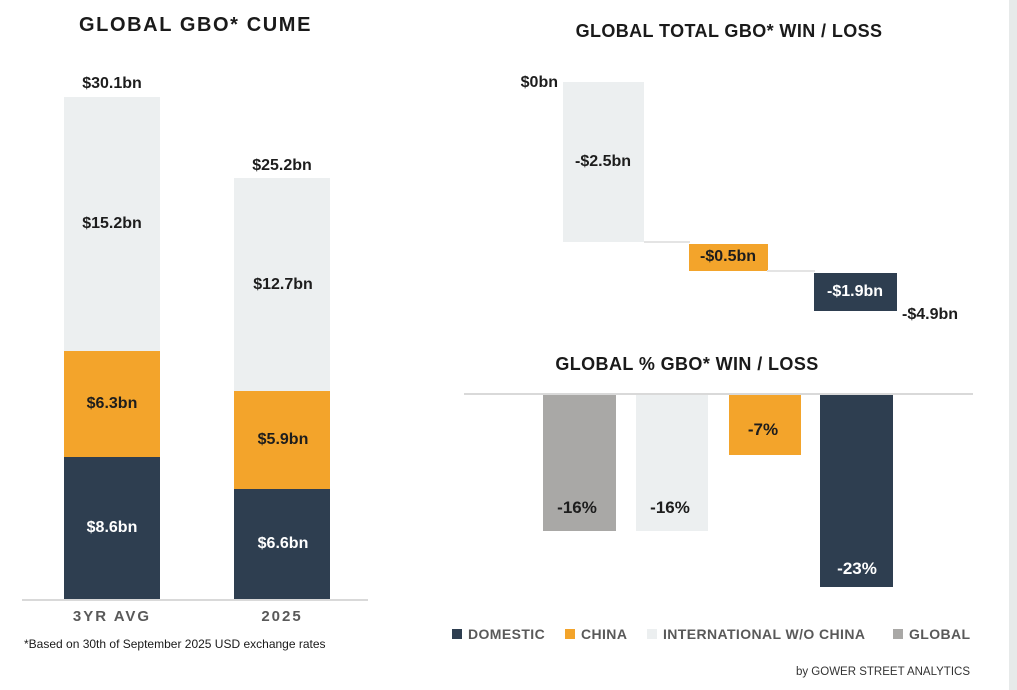 This screenshot has height=690, width=1017. What do you see at coordinates (579, 463) in the screenshot?
I see `pct-bar-global` at bounding box center [579, 463].